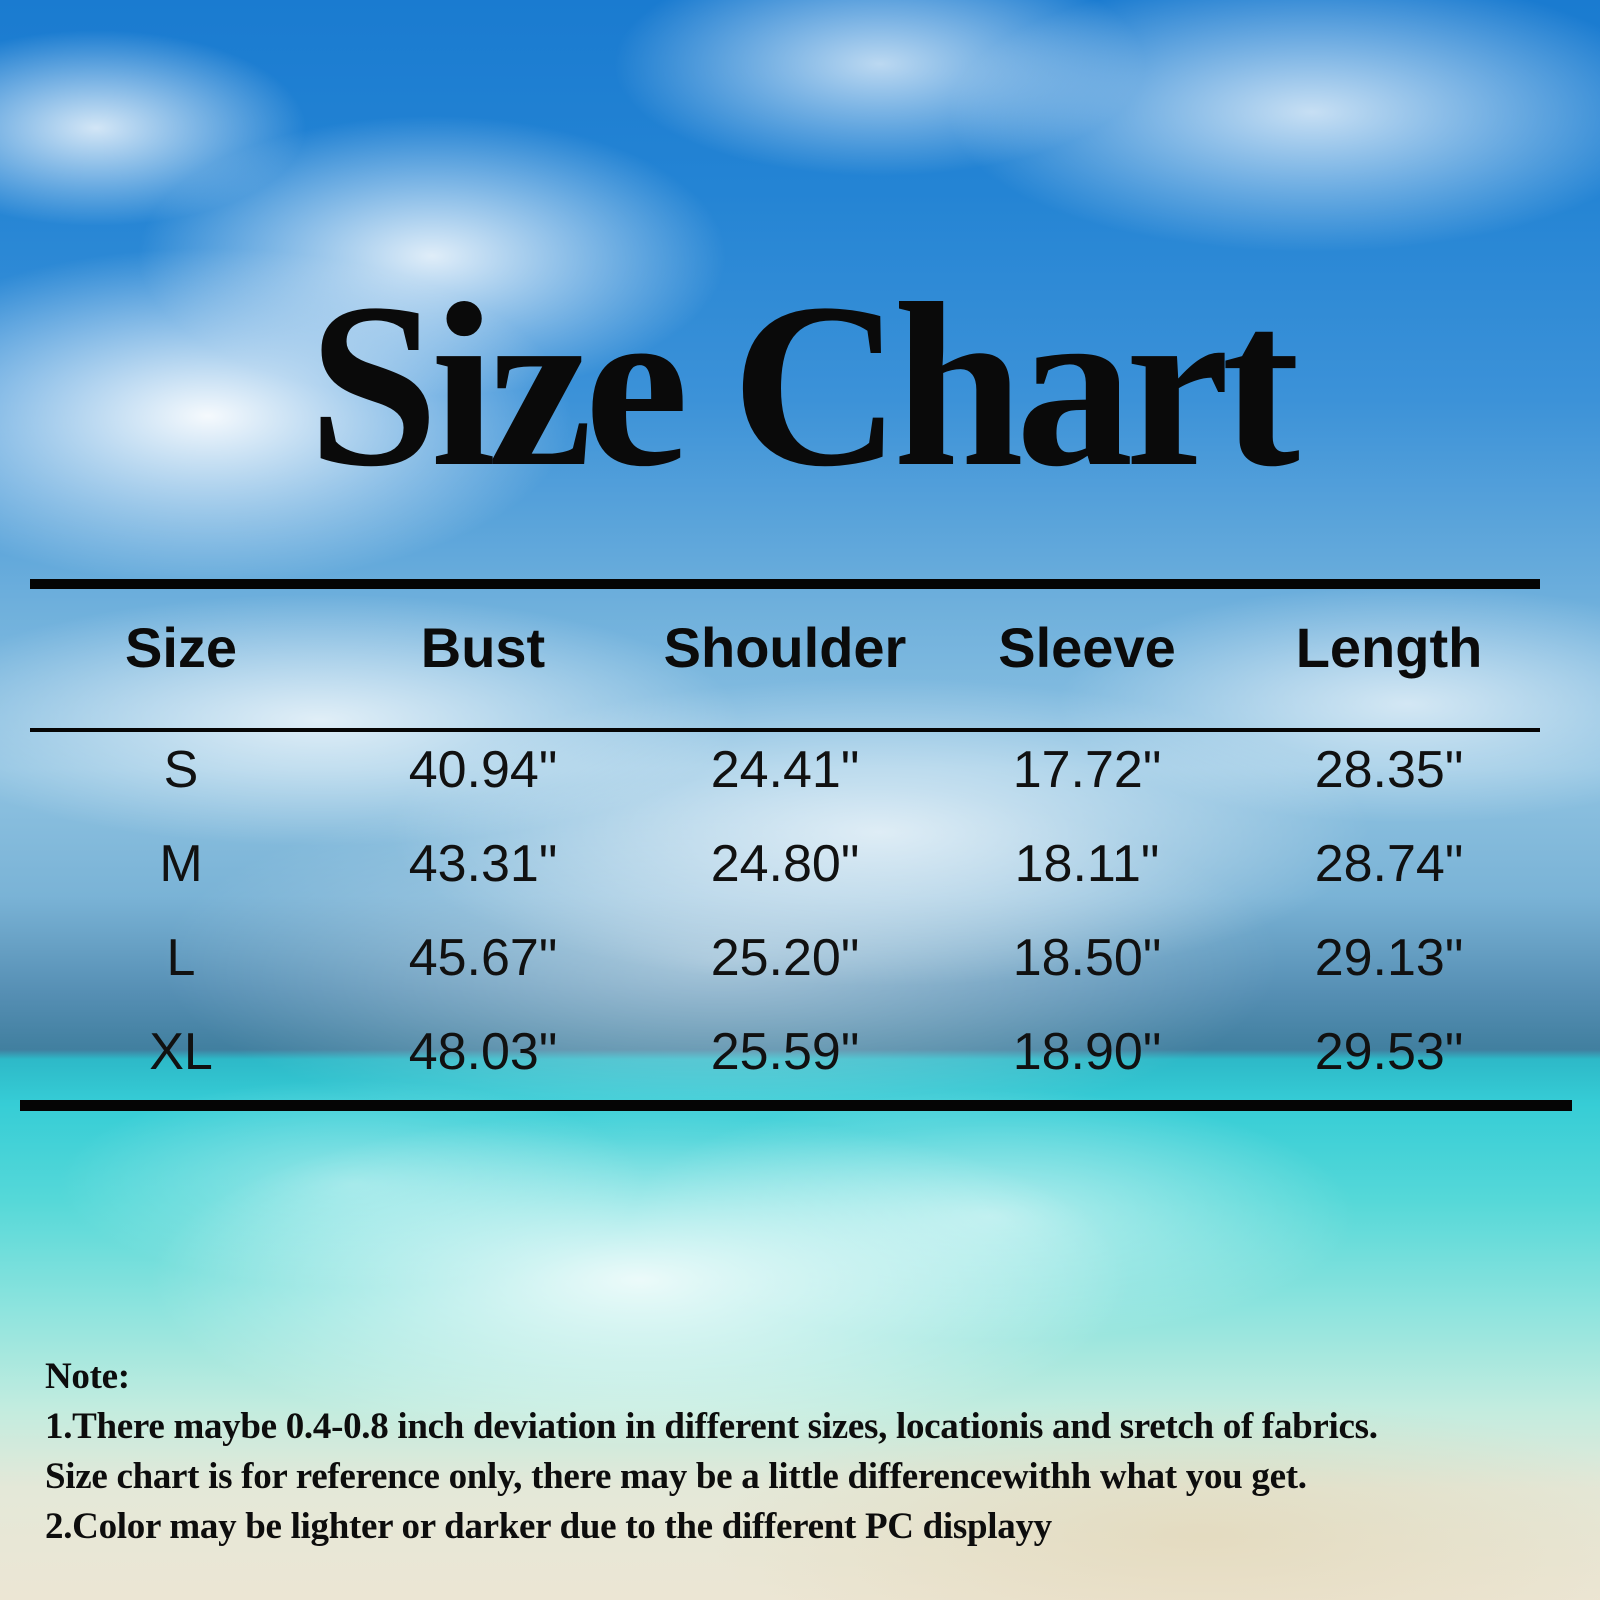  I want to click on note-label: Note:, so click(87, 1376).